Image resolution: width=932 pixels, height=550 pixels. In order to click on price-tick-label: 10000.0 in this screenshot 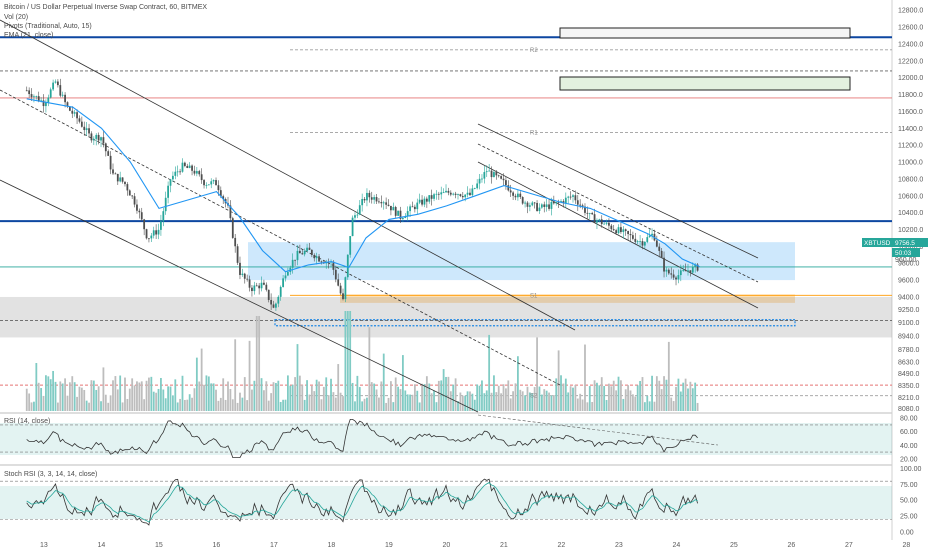, I will do `click(910, 247)`.